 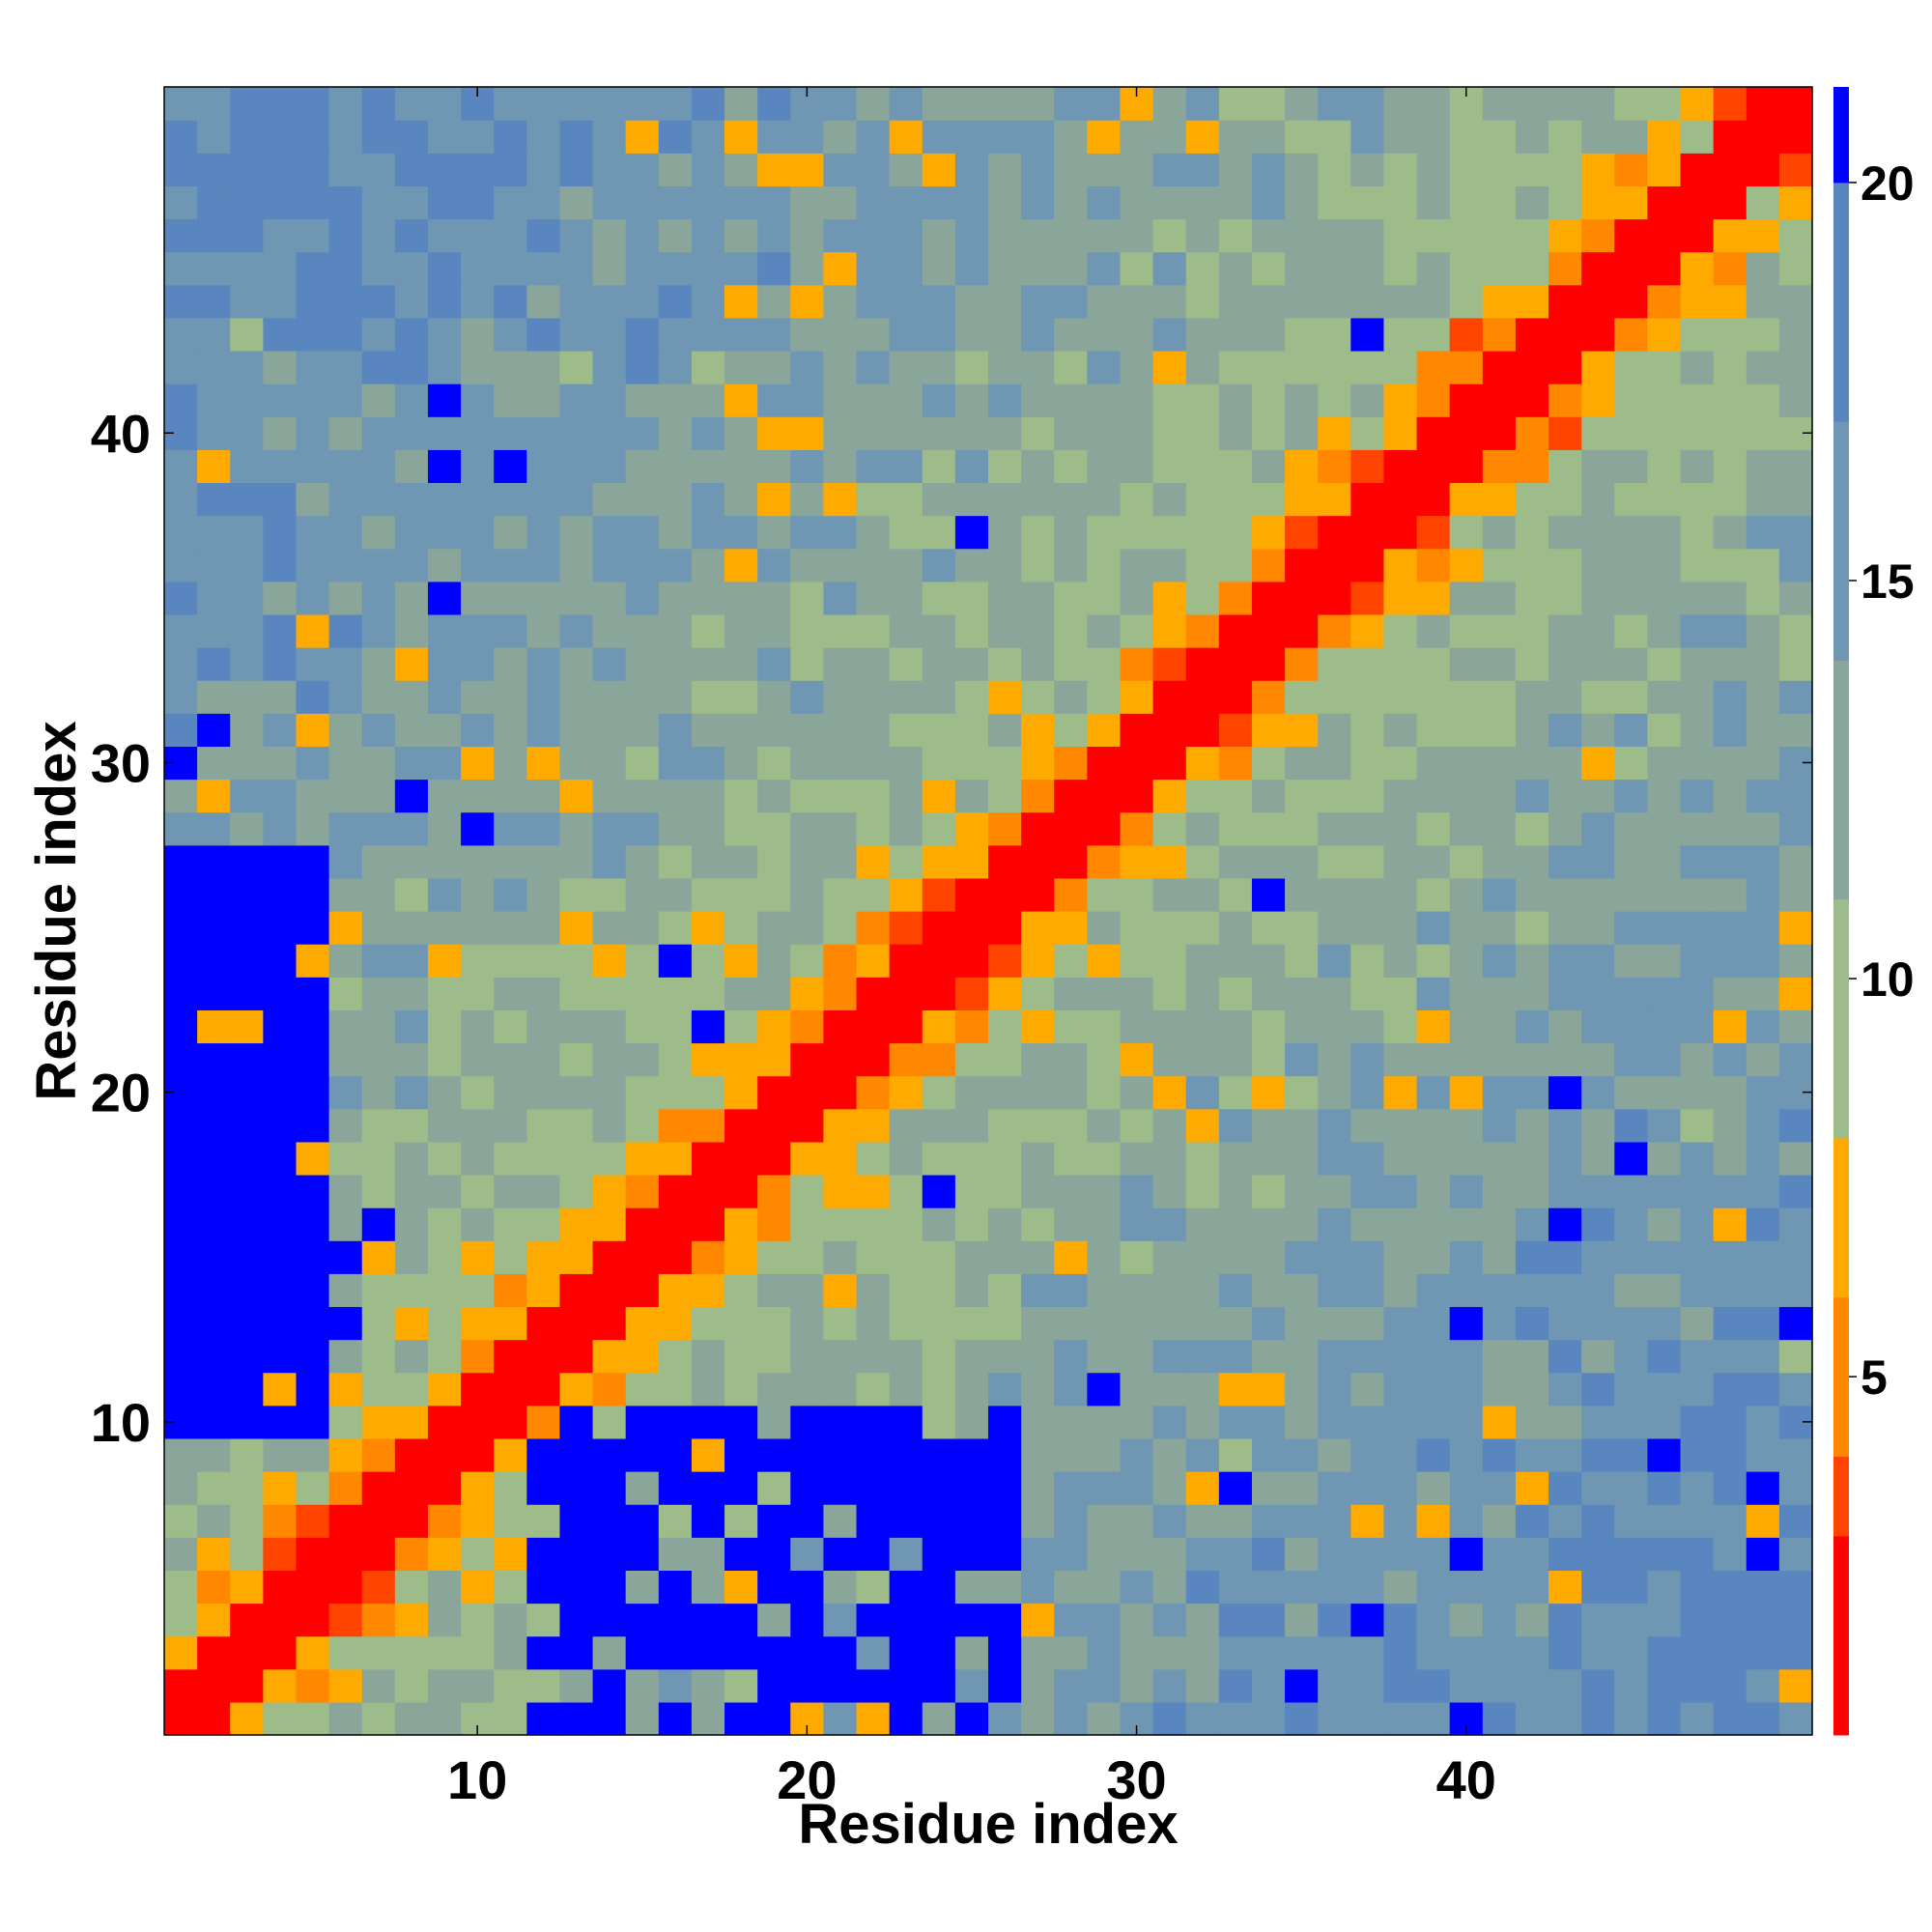 What do you see at coordinates (1466, 1779) in the screenshot?
I see `x-tick-label: 40` at bounding box center [1466, 1779].